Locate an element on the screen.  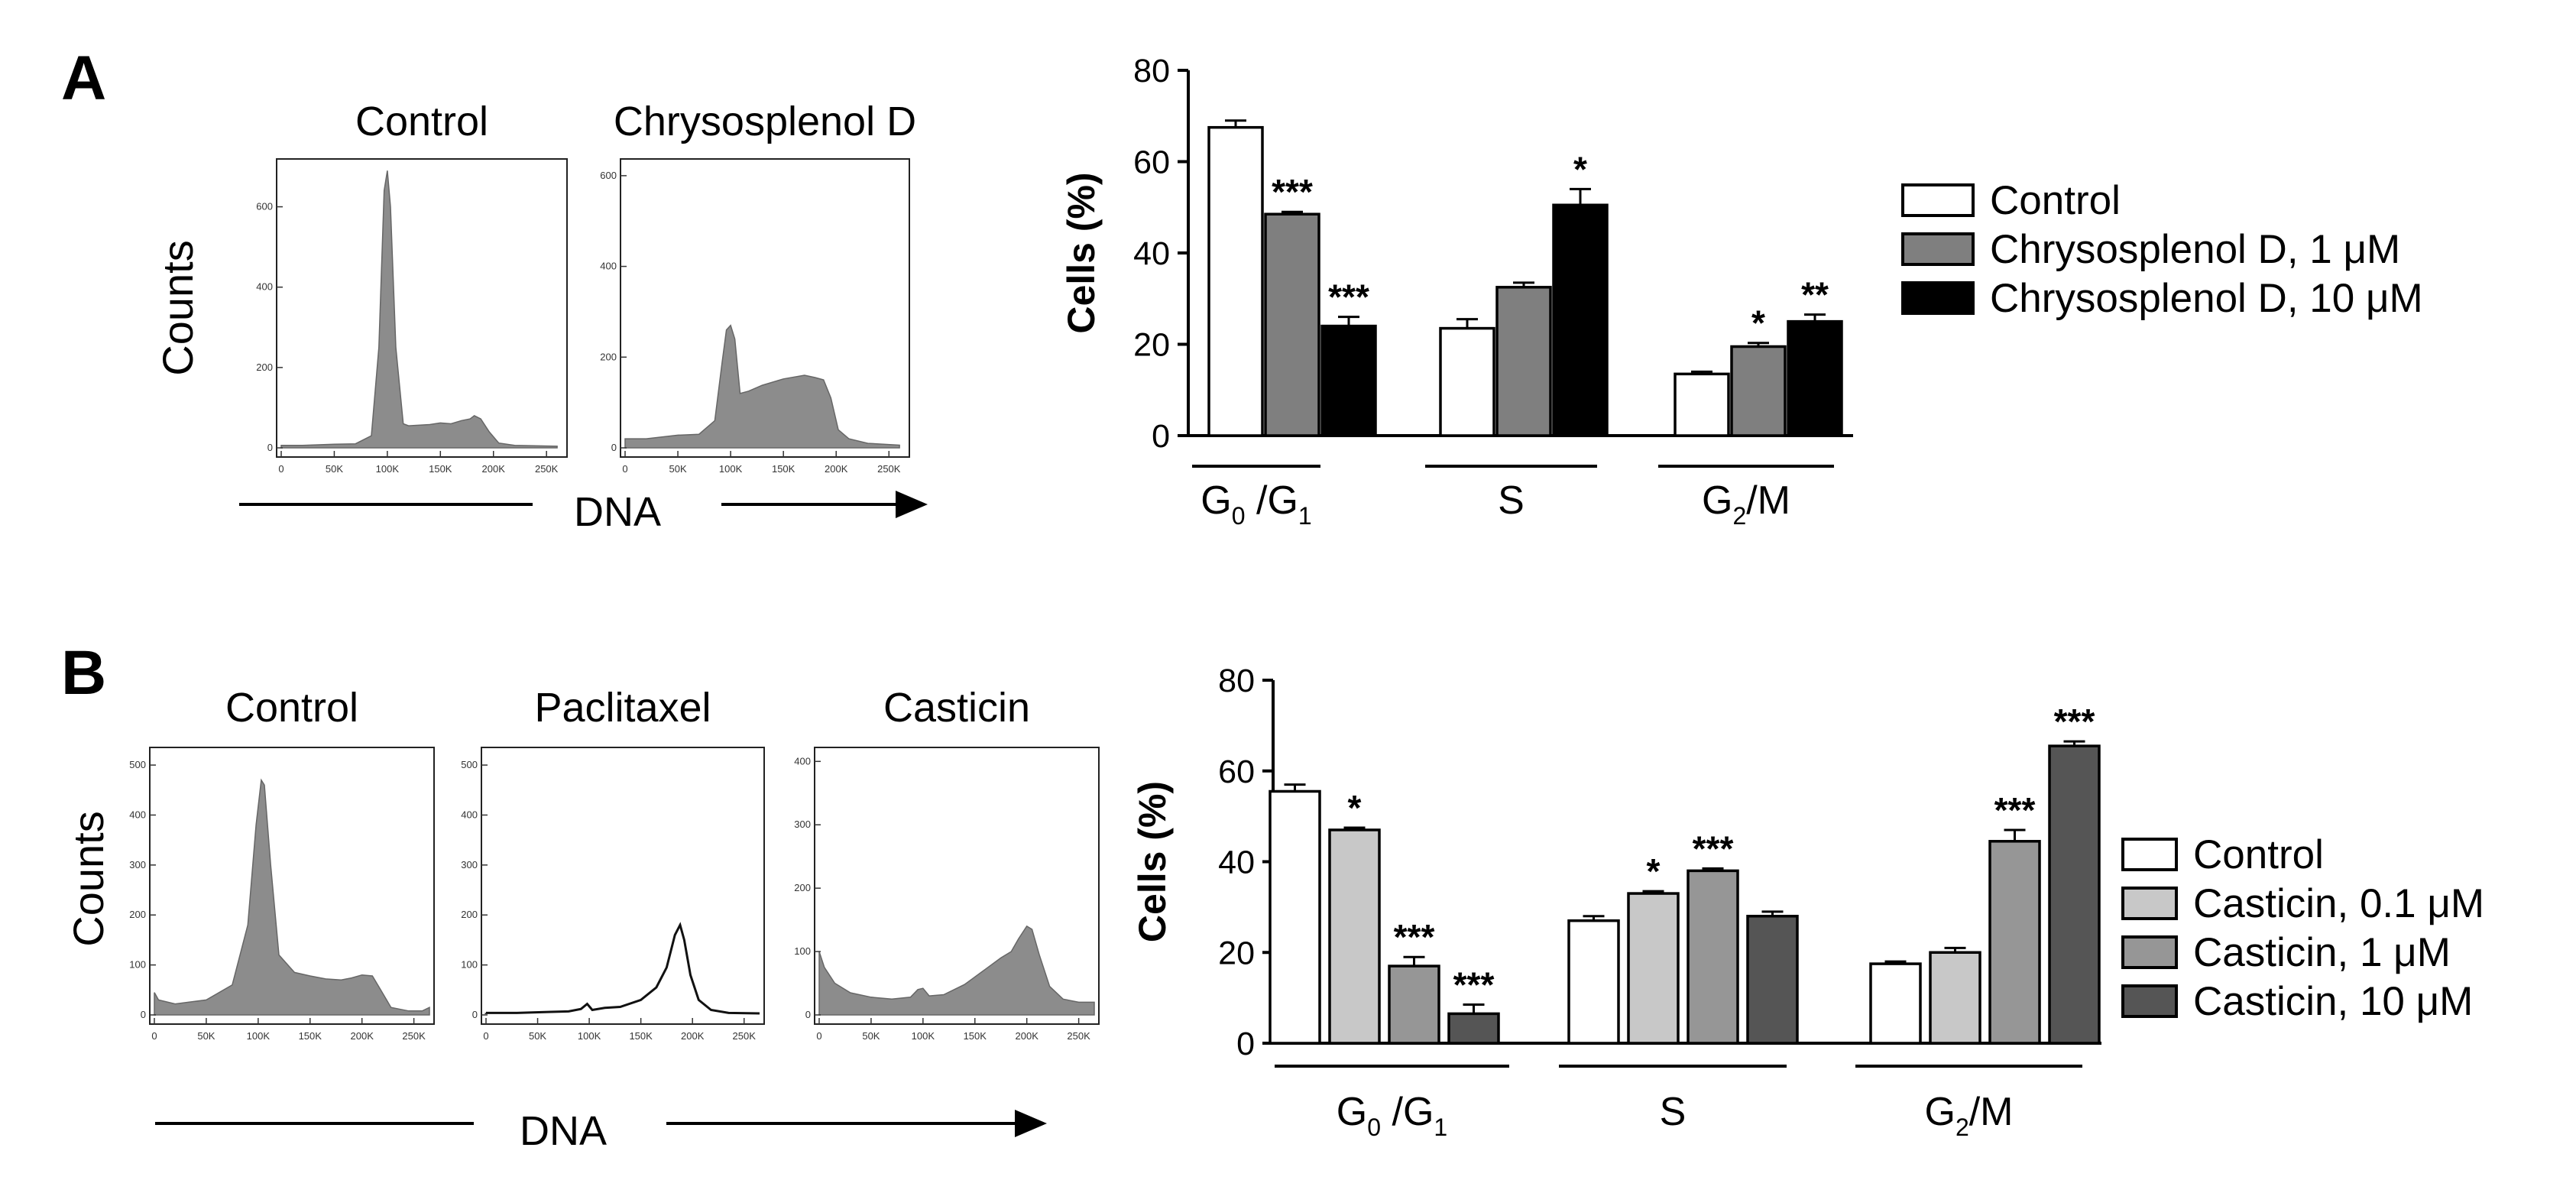
legend-label: Casticin, 1 μM is located at coordinates (2322, 953).